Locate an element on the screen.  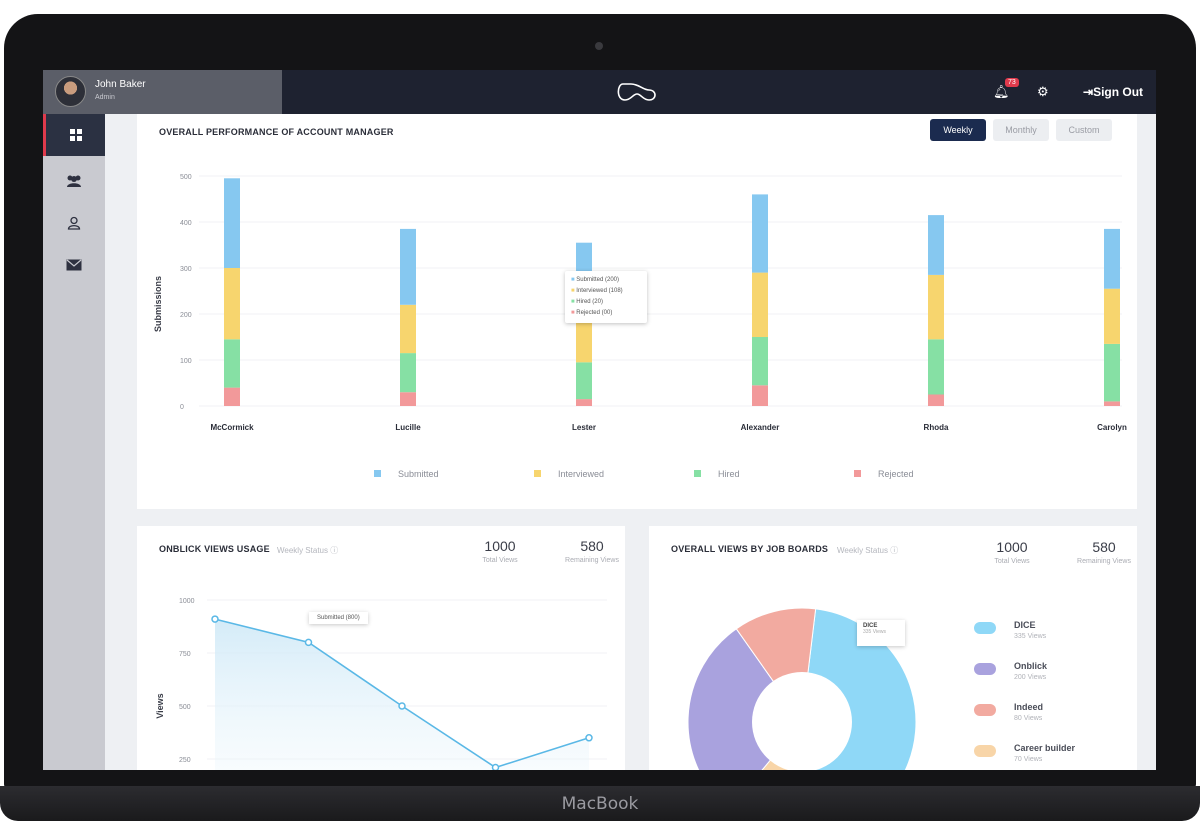
legend-swatch-rejected is located at coordinates (857, 473).